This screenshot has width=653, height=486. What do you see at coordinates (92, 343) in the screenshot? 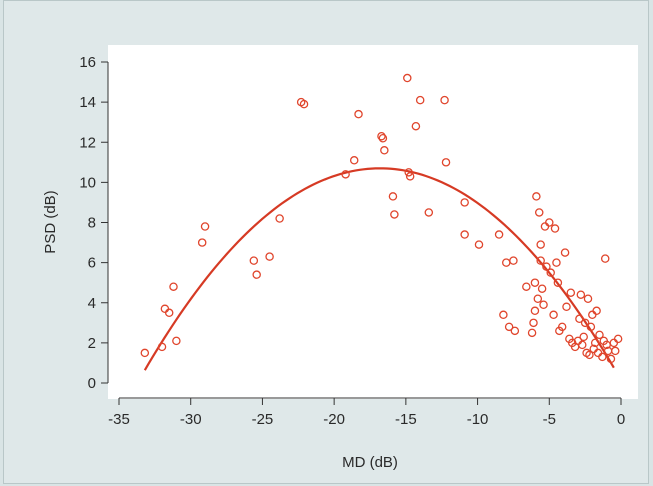
I see `y-tick-label: 2` at bounding box center [92, 343].